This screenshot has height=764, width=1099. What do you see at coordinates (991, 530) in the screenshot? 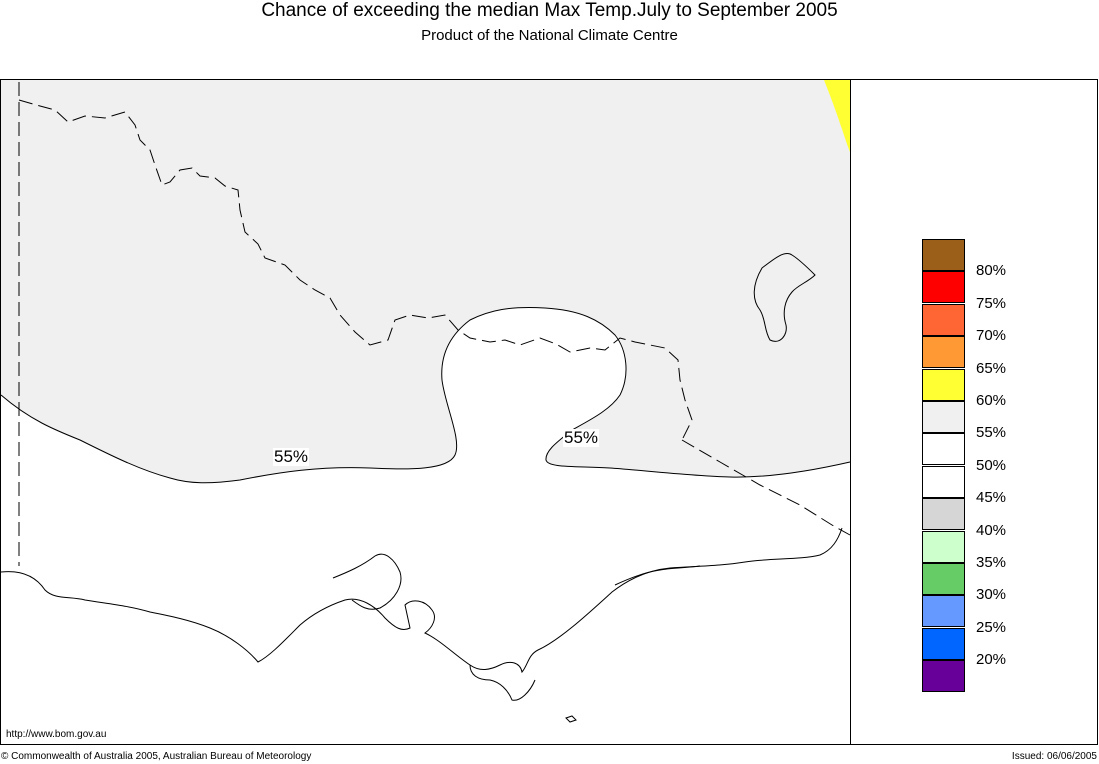
I see `legend-label: 40%` at bounding box center [991, 530].